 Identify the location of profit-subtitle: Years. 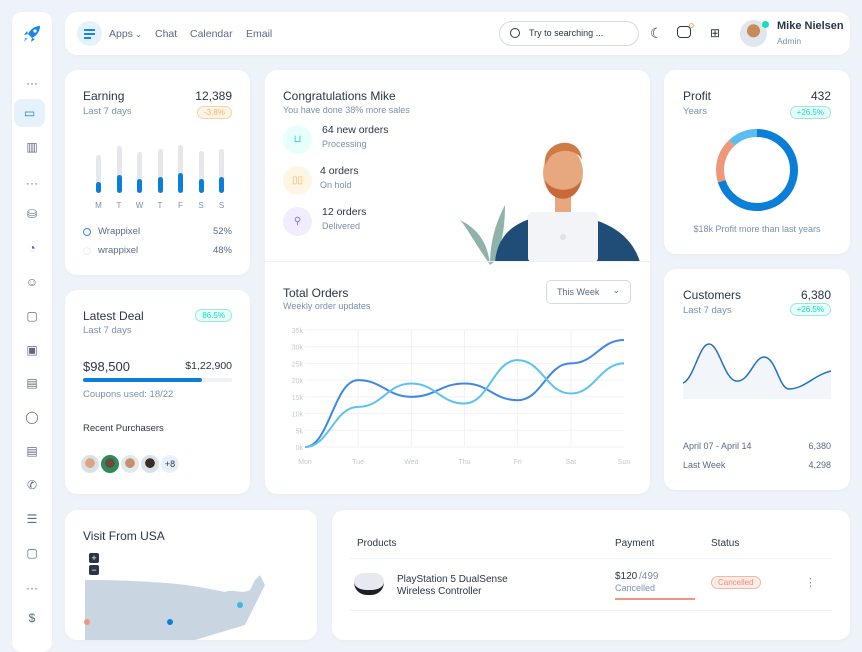
(695, 111).